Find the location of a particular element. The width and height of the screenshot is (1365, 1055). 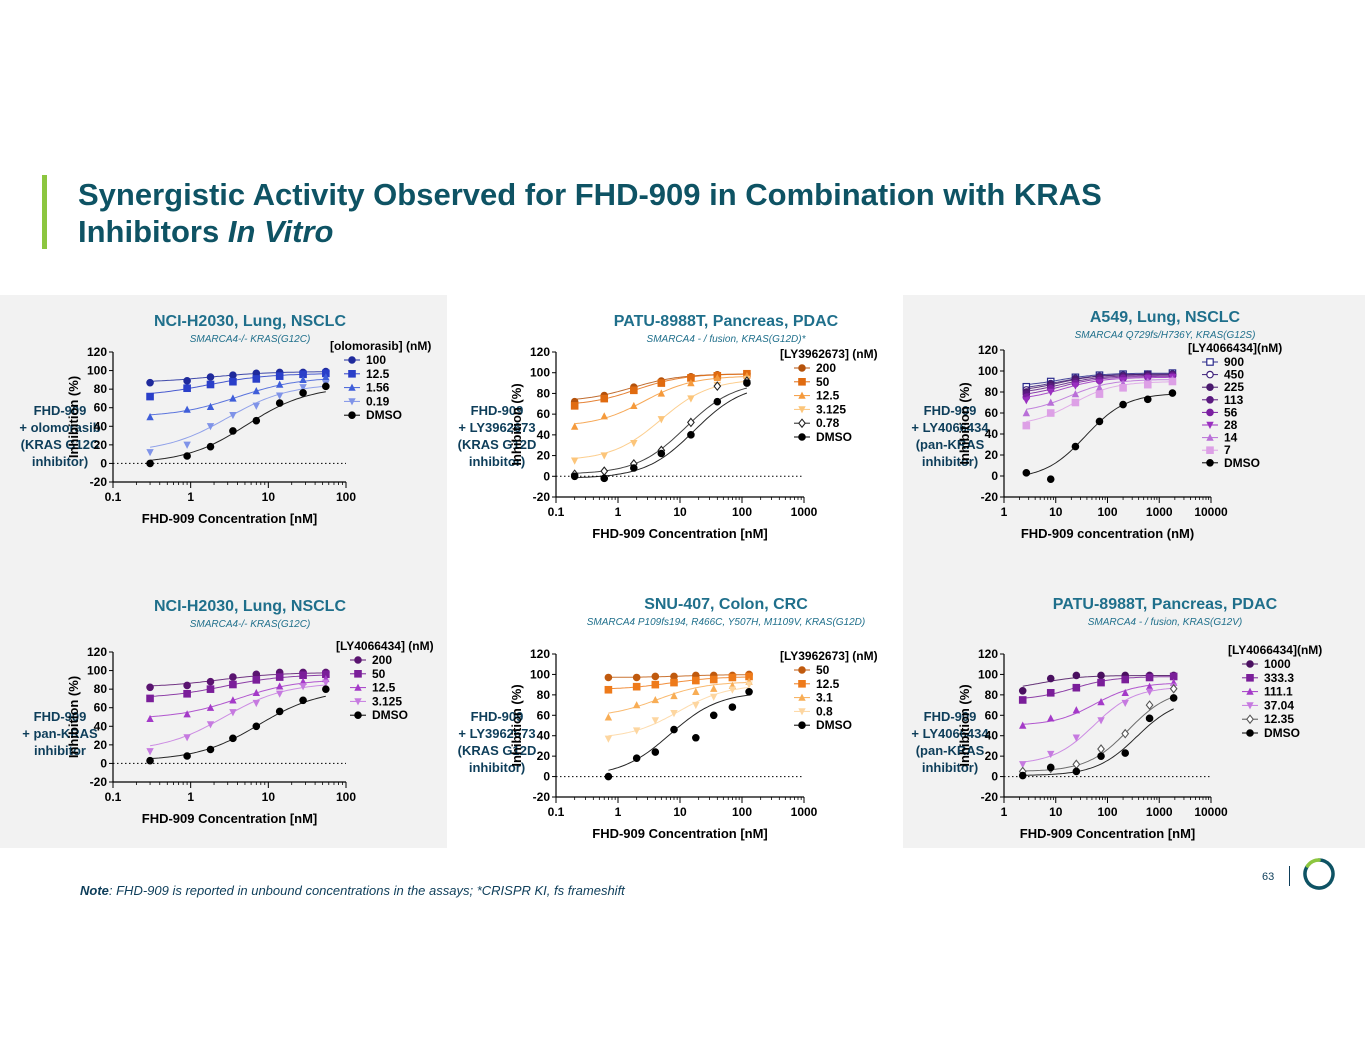

legend-entry: 1.56 is located at coordinates (378, 388).